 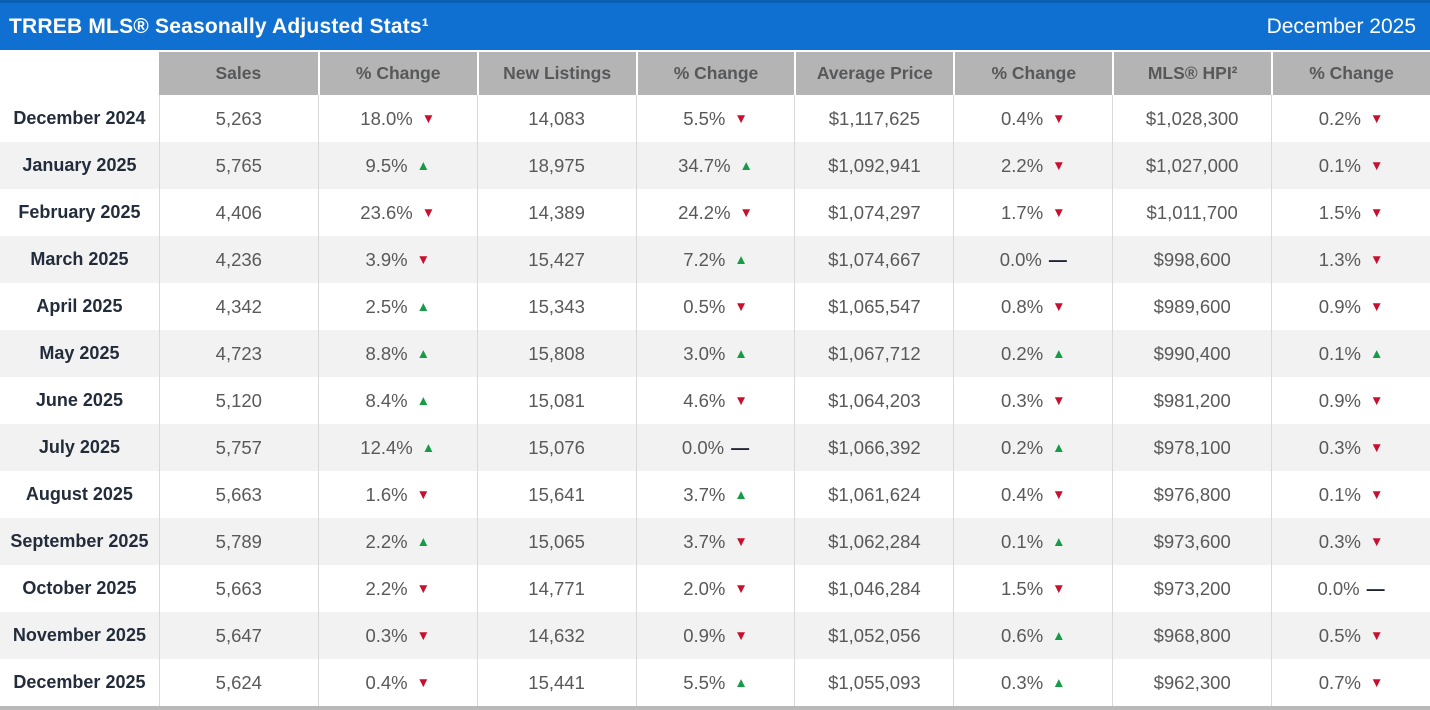 What do you see at coordinates (704, 212) in the screenshot?
I see `percent-change-value: 24.2%` at bounding box center [704, 212].